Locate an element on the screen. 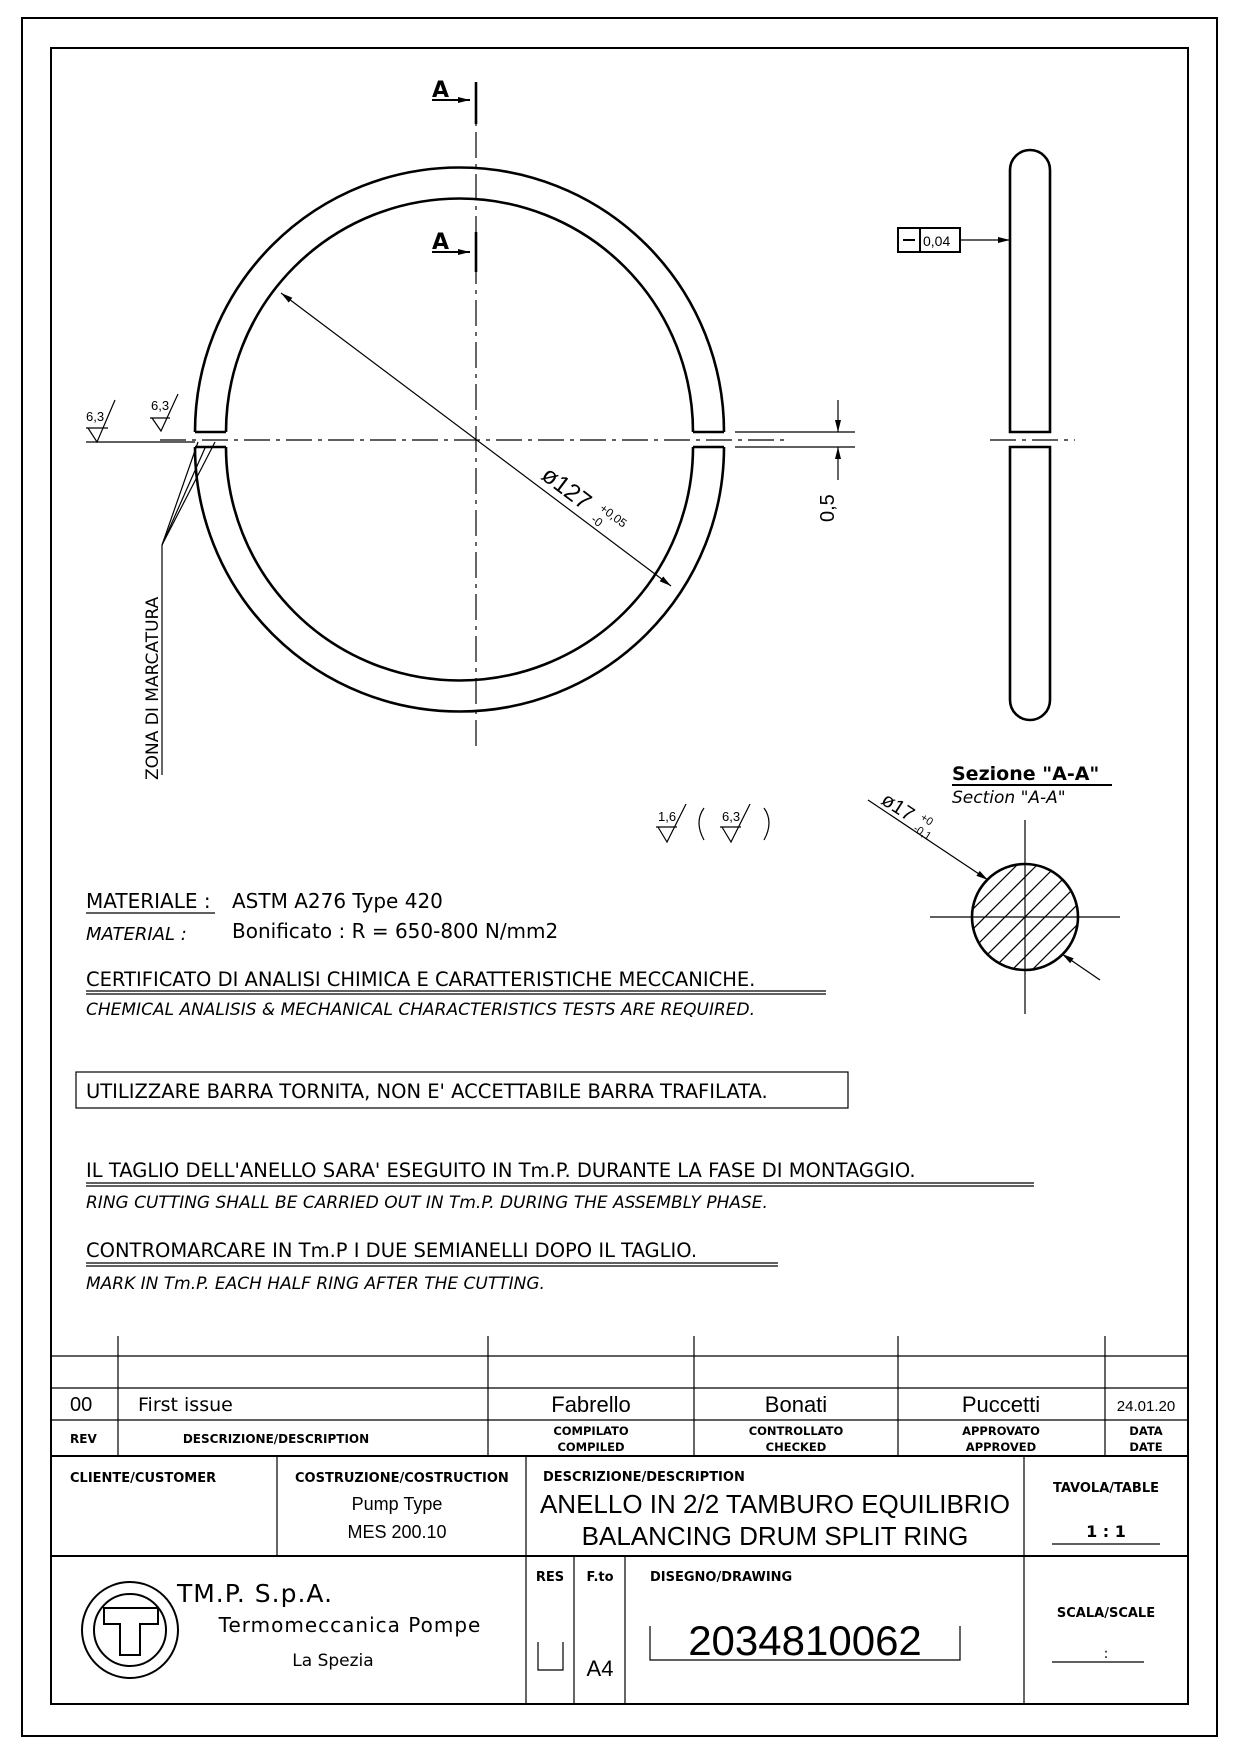 This screenshot has width=1239, height=1754. svg-text: 0,04 is located at coordinates (936, 241).